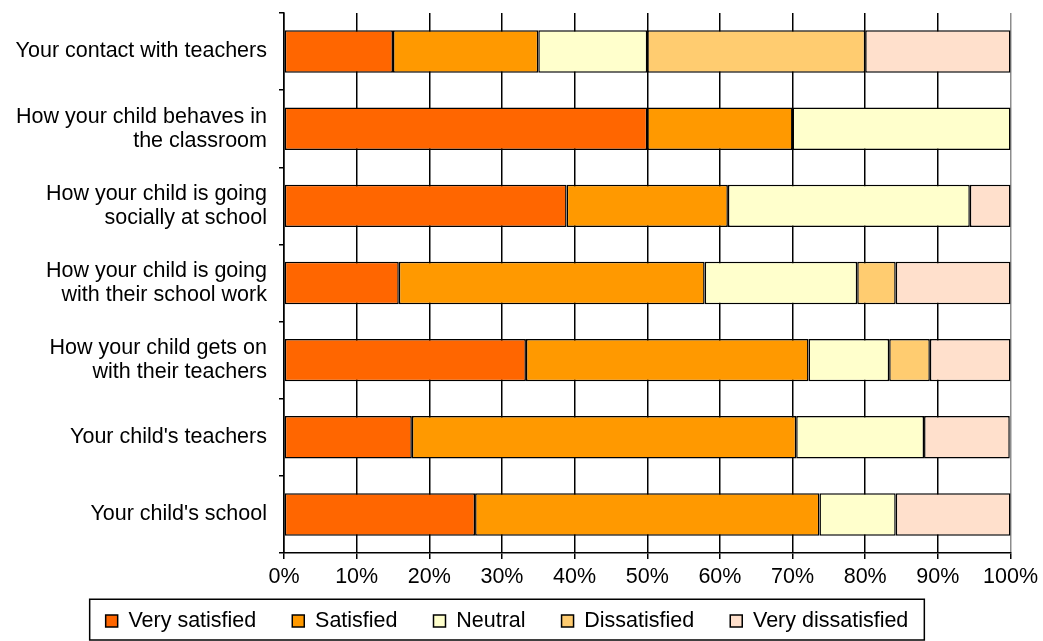 The width and height of the screenshot is (1043, 641). What do you see at coordinates (647, 575) in the screenshot?
I see `x-tick-label: 50%` at bounding box center [647, 575].